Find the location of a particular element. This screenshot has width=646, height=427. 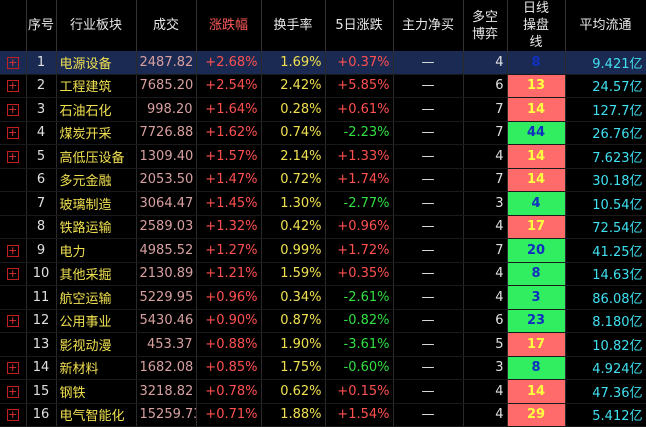

change-5d: +5.85% is located at coordinates (359, 86).